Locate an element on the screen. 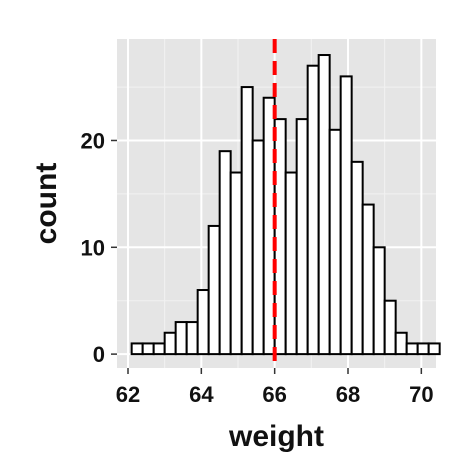  x-tick-label: 62 is located at coordinates (128, 394).